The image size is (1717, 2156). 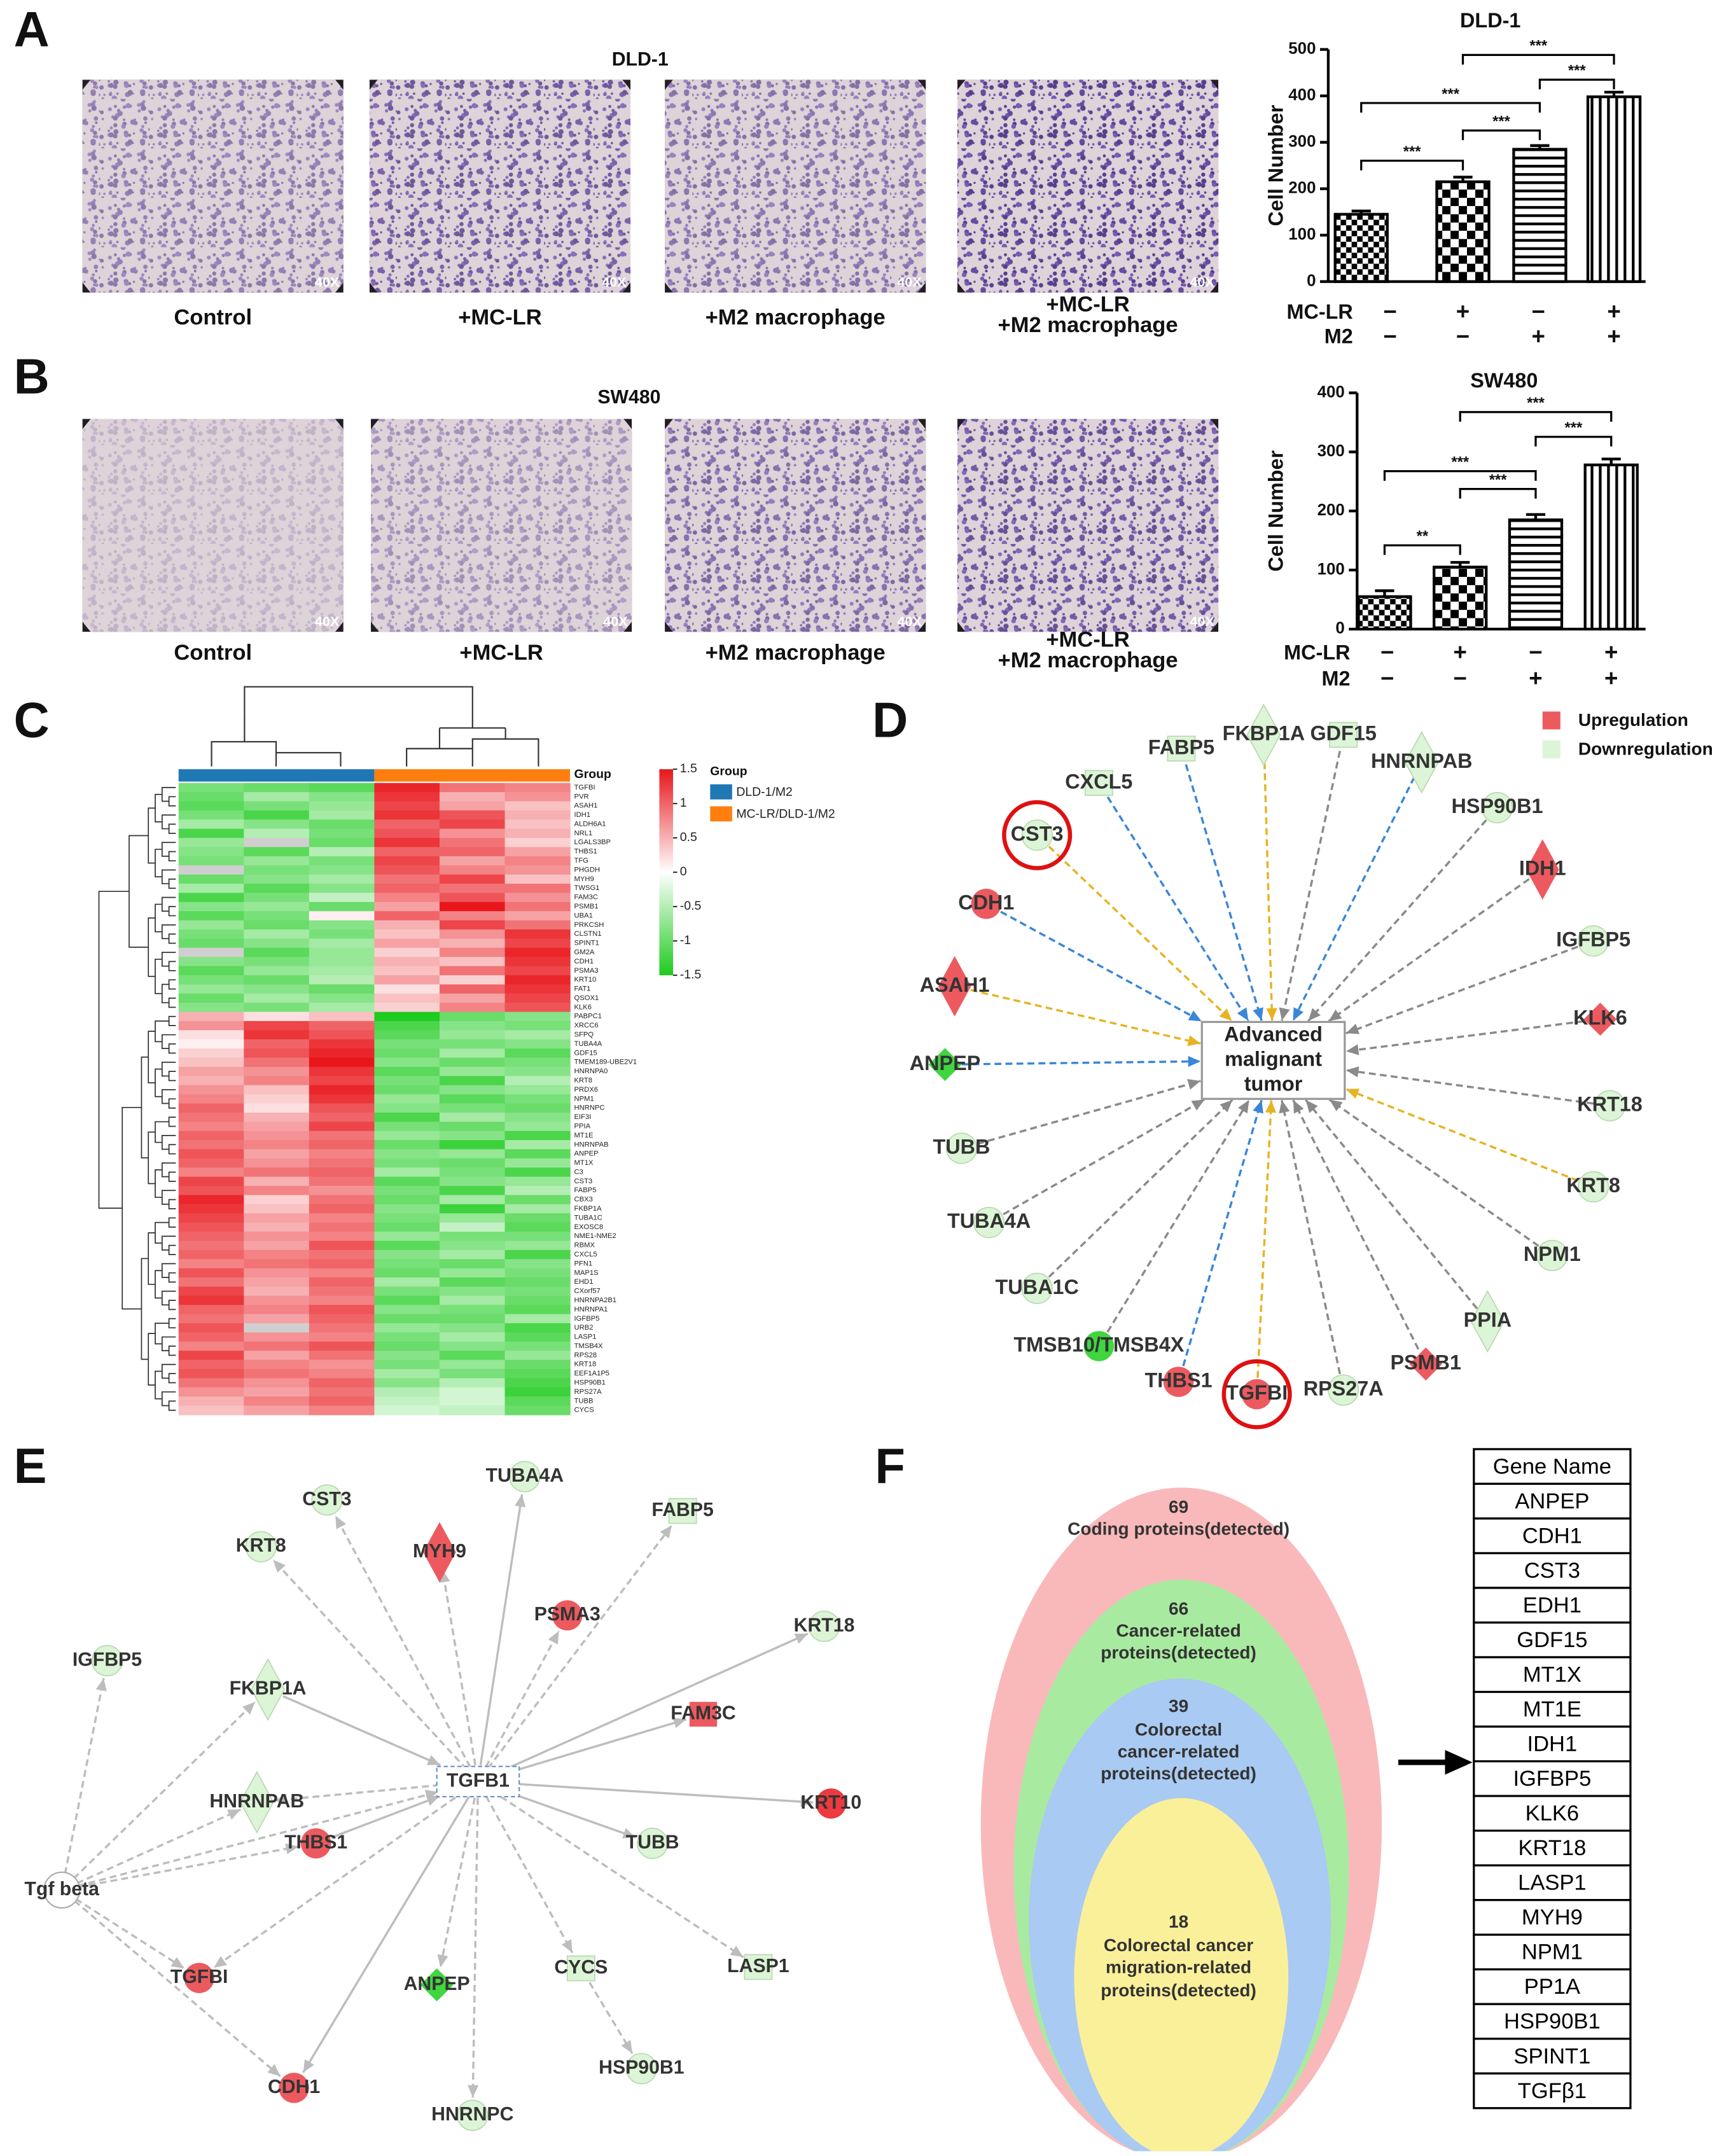 I want to click on micrograph-field, so click(x=1088, y=525).